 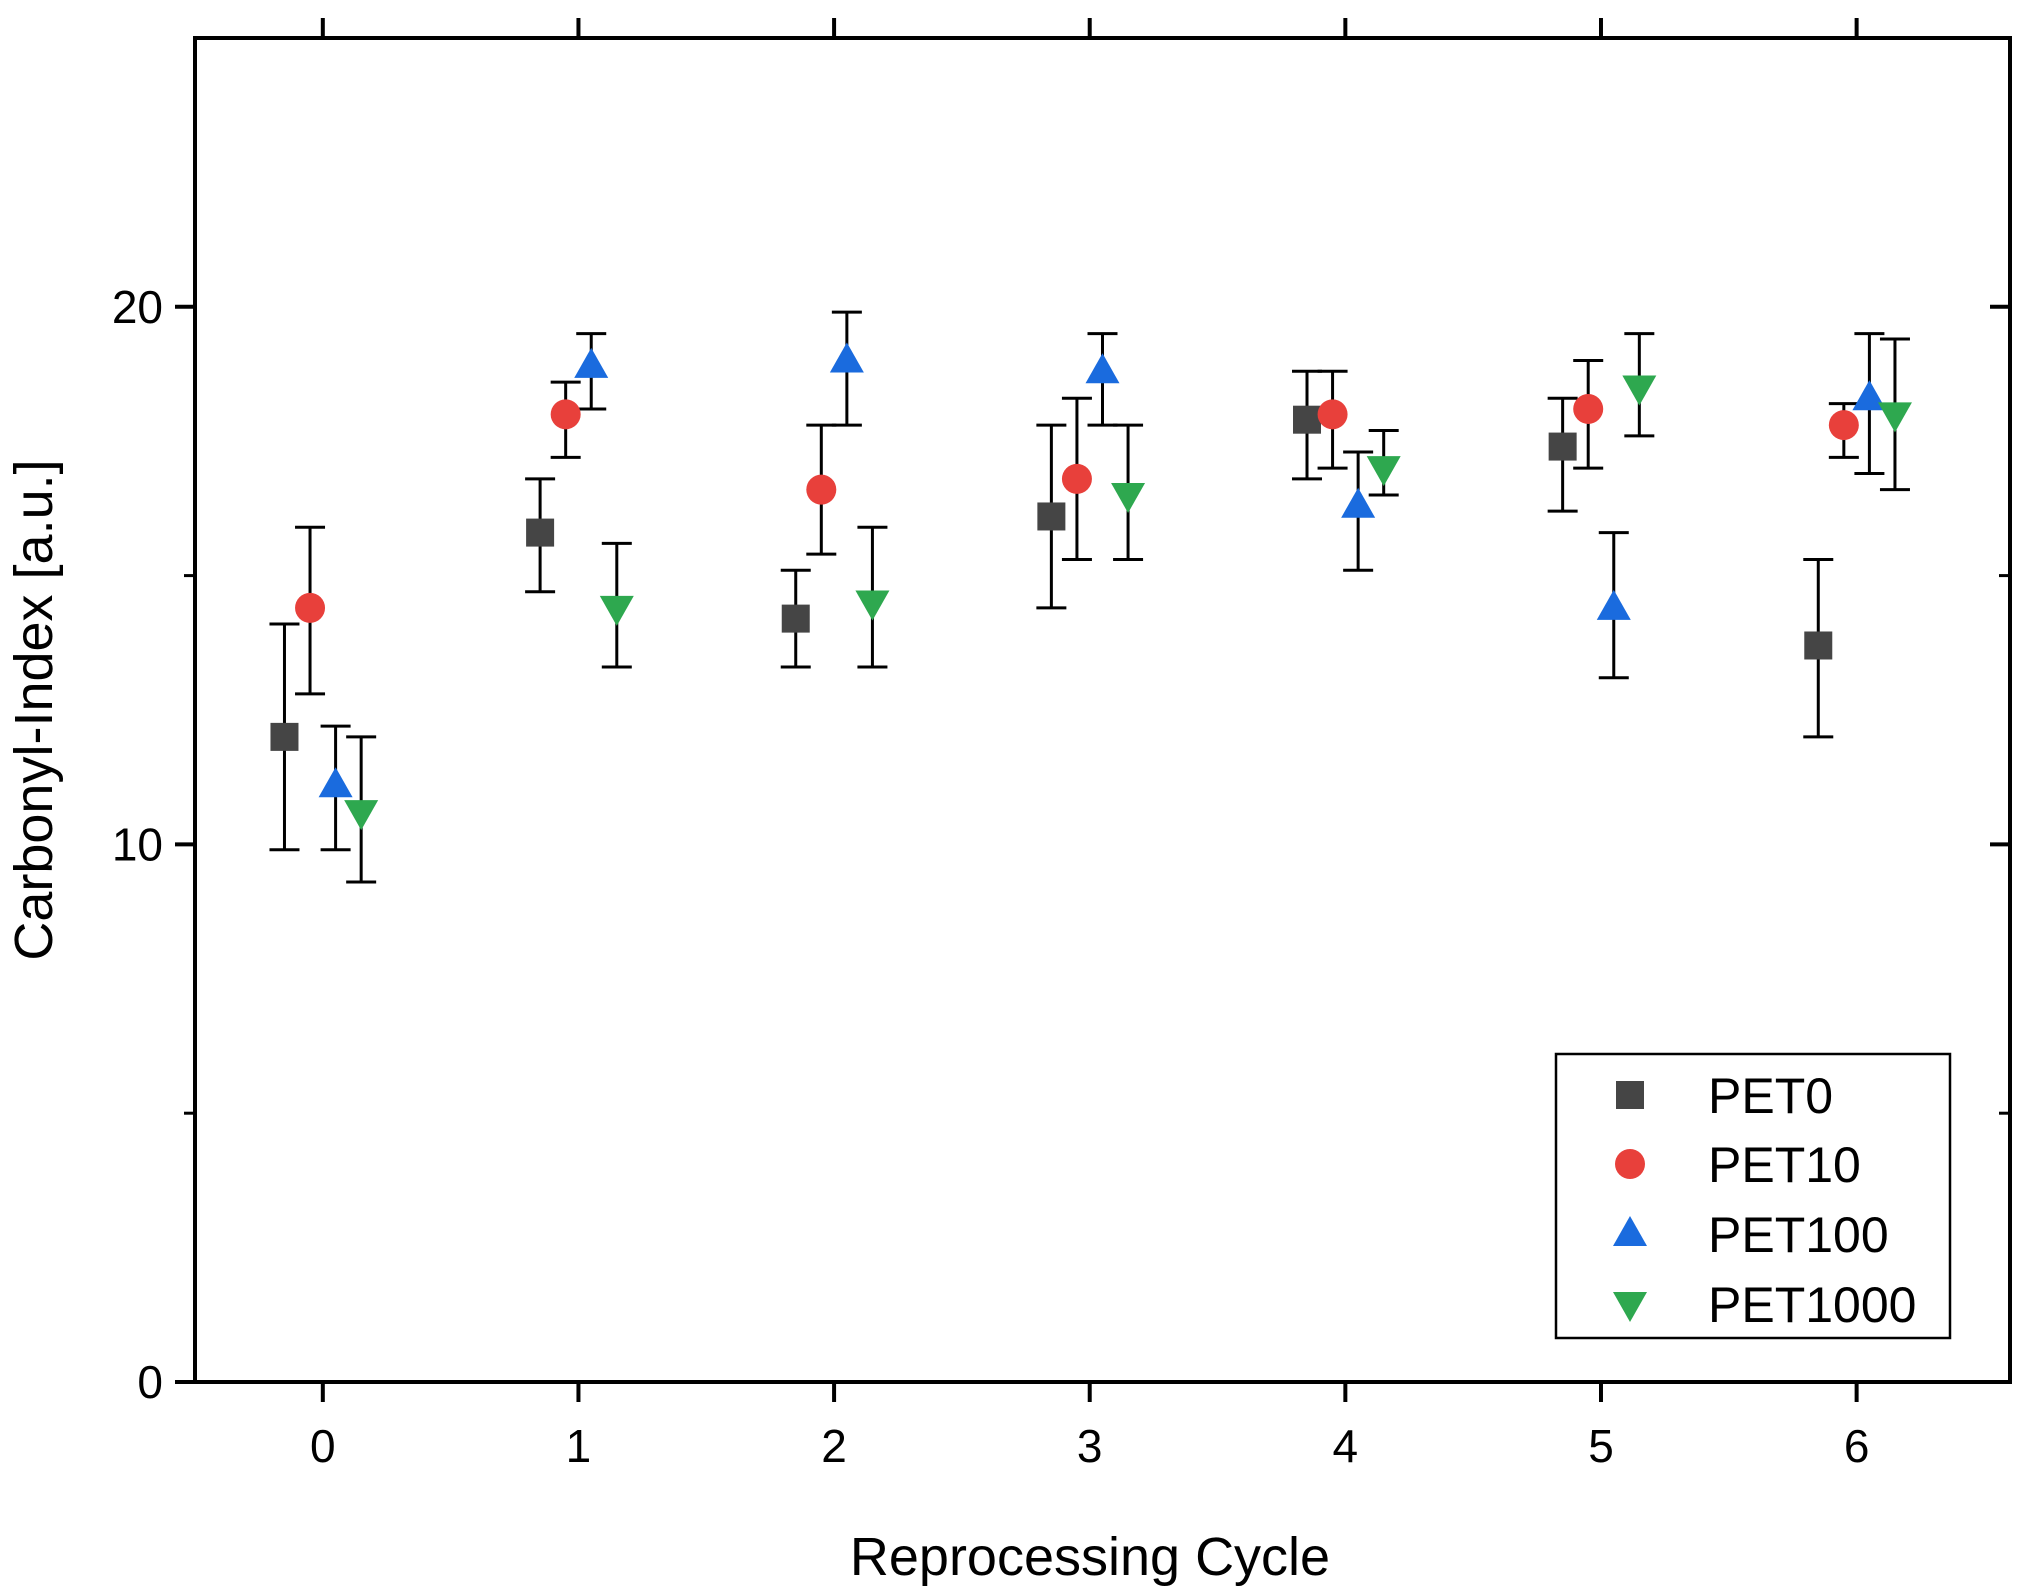 What do you see at coordinates (1812, 1305) in the screenshot?
I see `legend-label: PET1000` at bounding box center [1812, 1305].